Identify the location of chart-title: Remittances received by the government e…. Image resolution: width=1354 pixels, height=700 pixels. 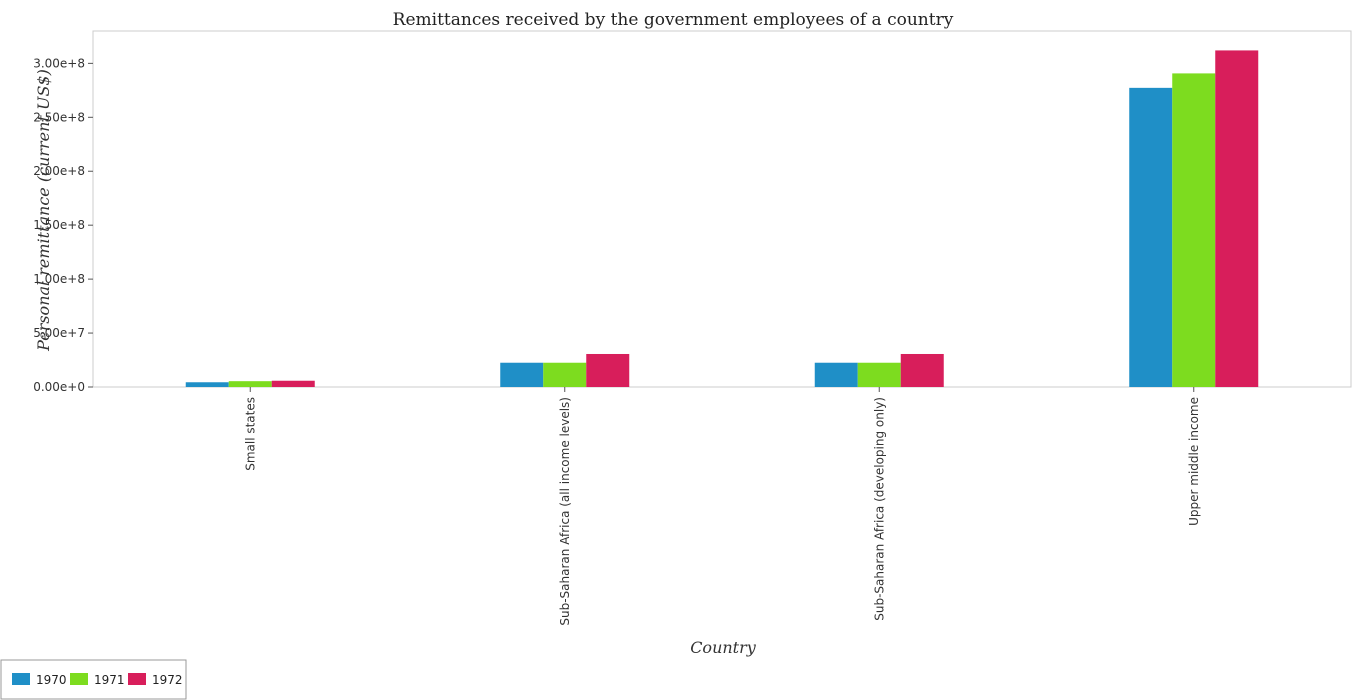
(673, 20).